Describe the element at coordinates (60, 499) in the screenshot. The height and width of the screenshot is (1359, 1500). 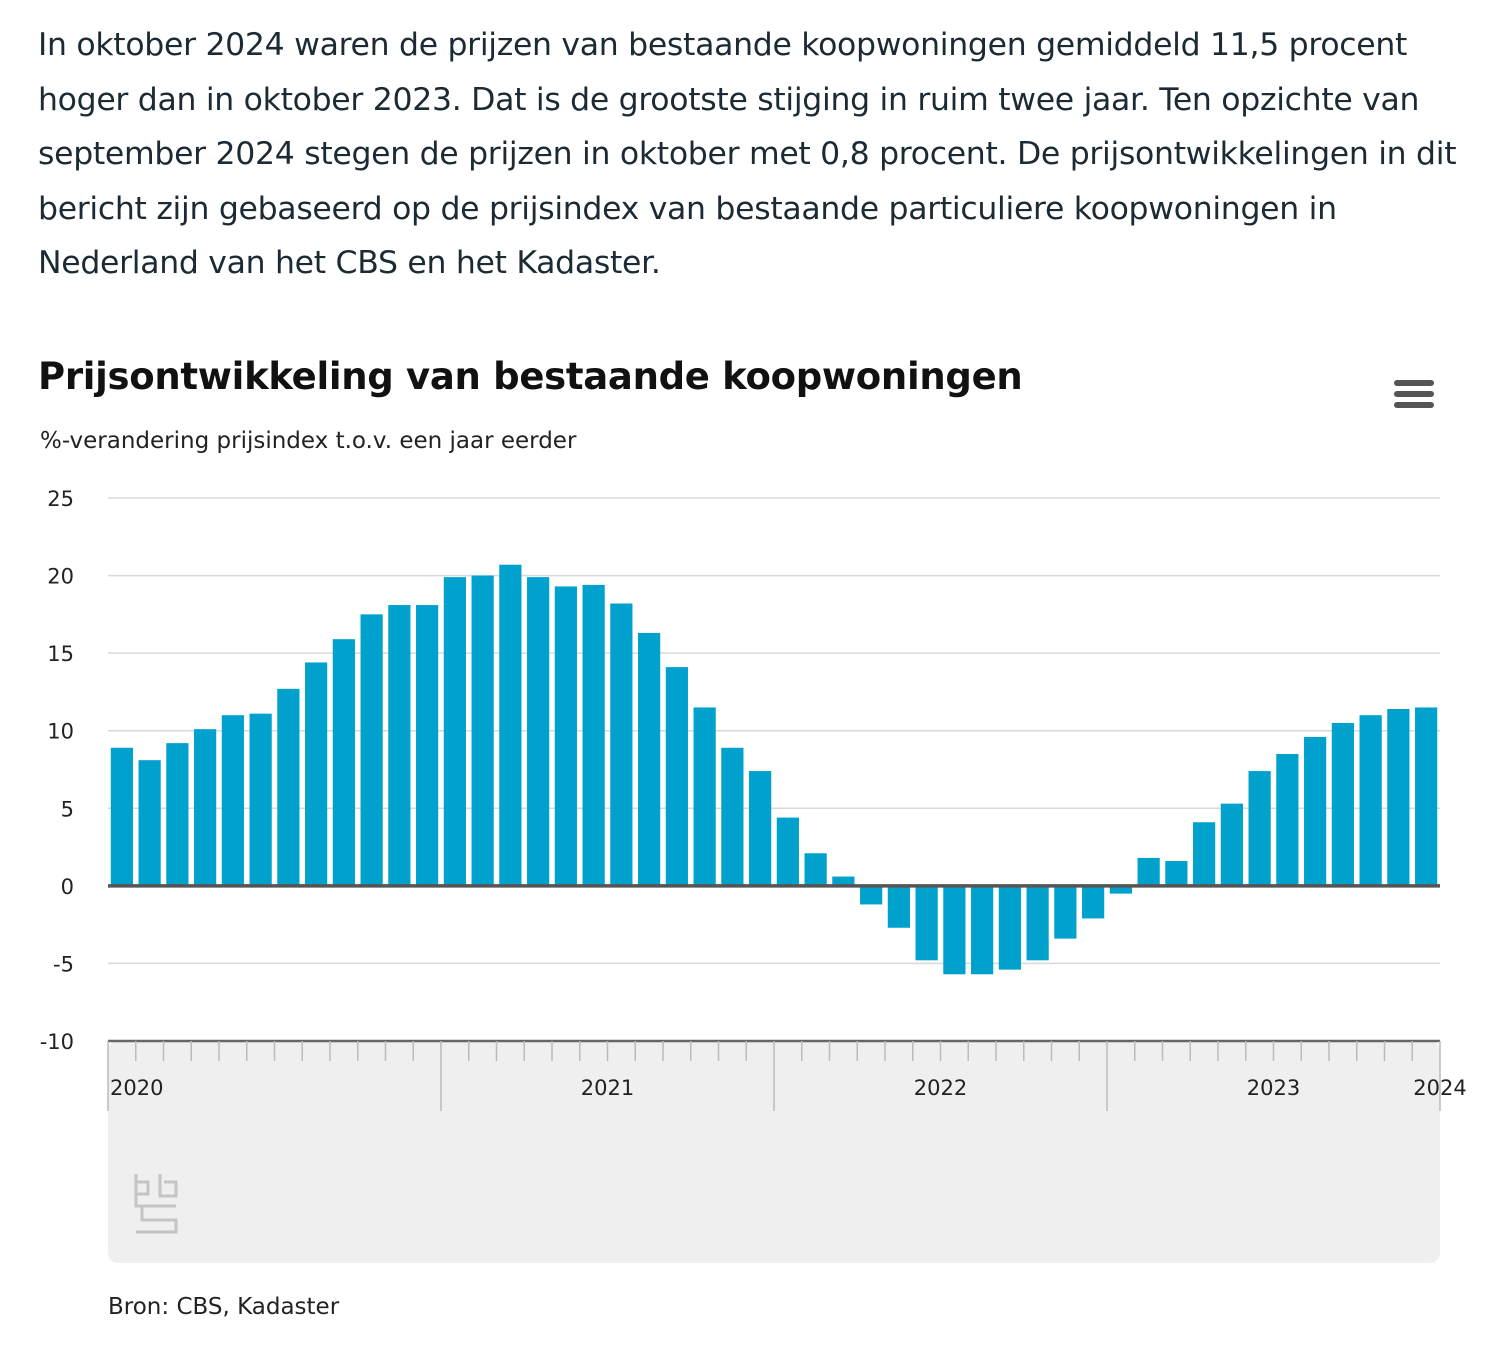
I see `y-tick-label: 25` at that location.